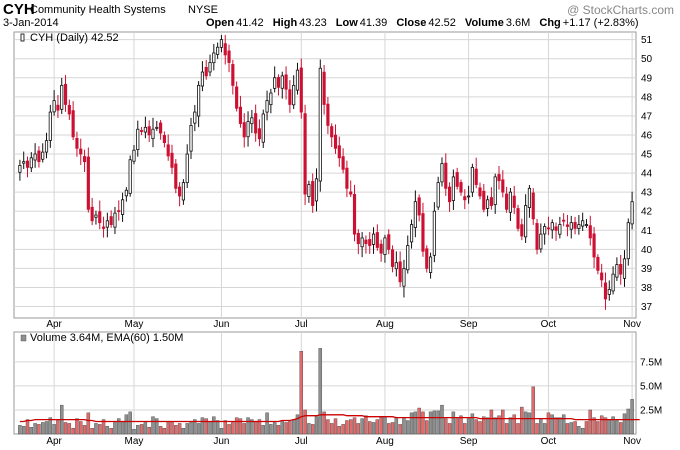 This screenshot has height=450, width=680. Describe the element at coordinates (385, 441) in the screenshot. I see `month-tick-label: Aug` at that location.